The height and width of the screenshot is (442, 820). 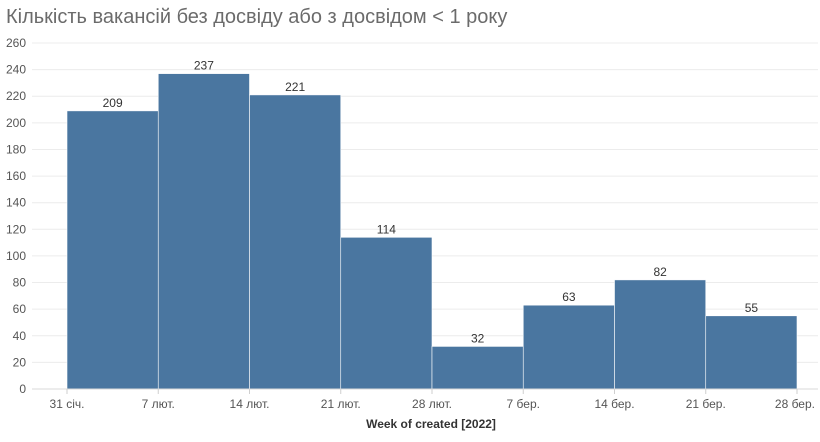 What do you see at coordinates (16, 176) in the screenshot?
I see `y-tick-label: 160` at bounding box center [16, 176].